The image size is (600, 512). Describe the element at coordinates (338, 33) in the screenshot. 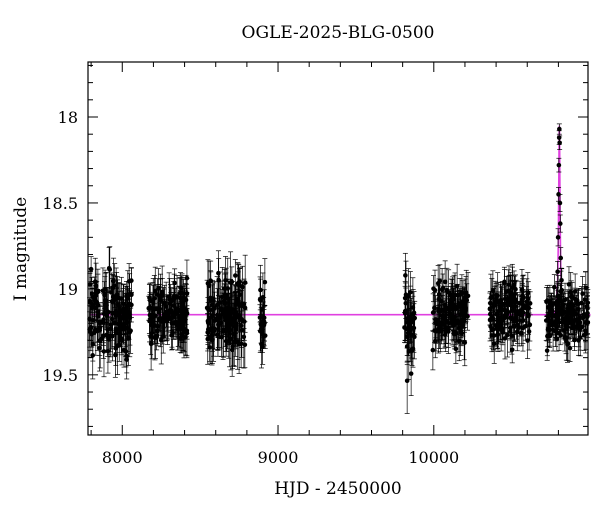

I see `chart-title: OGLE-2025-BLG-0500` at that location.